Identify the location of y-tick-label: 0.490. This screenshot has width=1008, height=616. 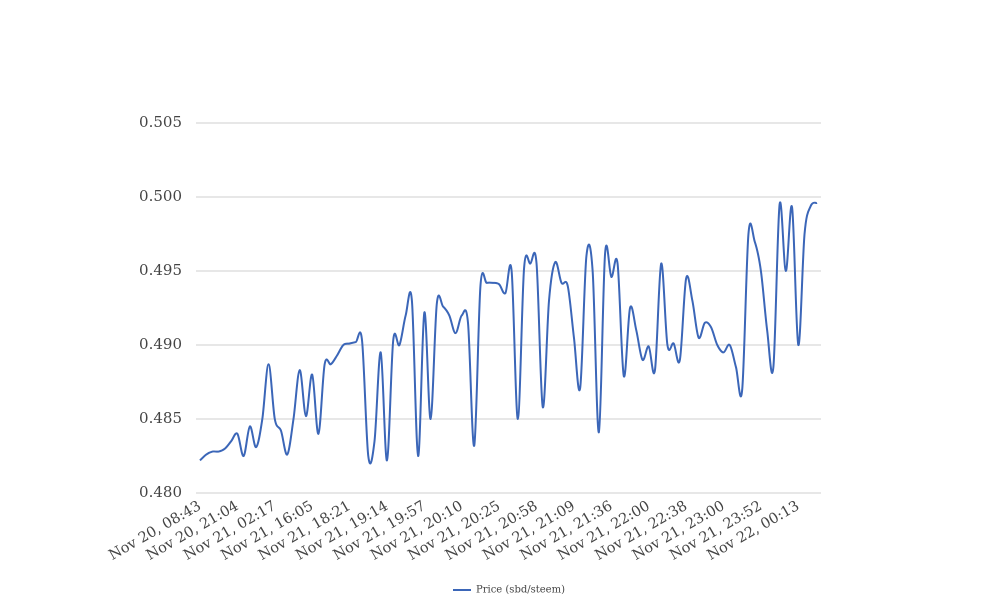
(160, 344).